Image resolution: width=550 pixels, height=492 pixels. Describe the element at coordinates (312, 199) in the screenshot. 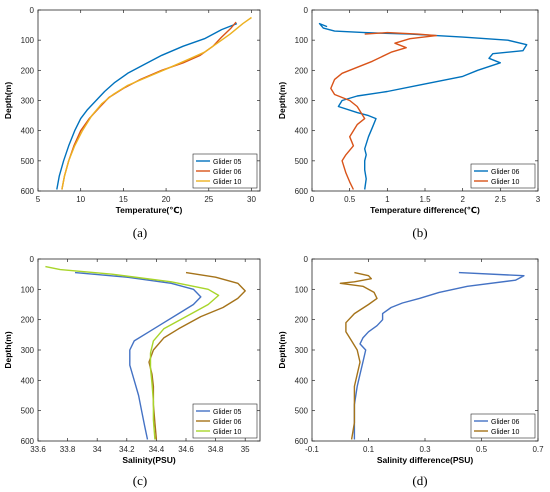

I see `x-tick-label: 0` at that location.